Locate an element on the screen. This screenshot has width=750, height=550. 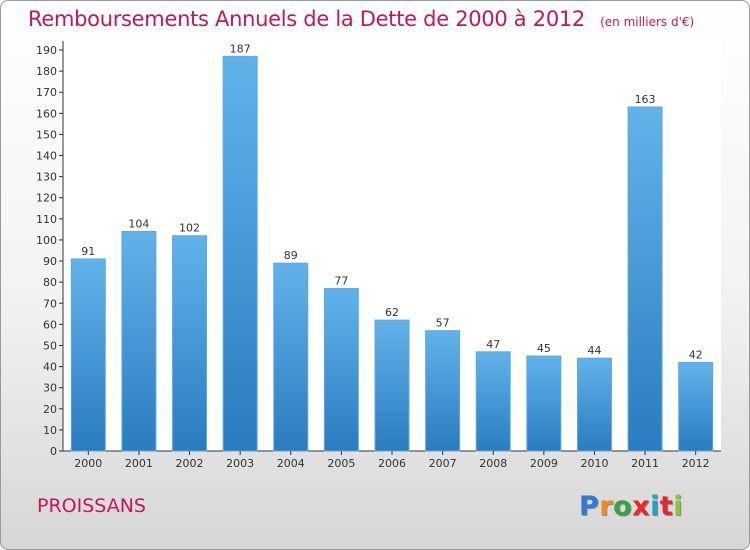
chart-unit-label: (en milliers d'€) is located at coordinates (647, 22).